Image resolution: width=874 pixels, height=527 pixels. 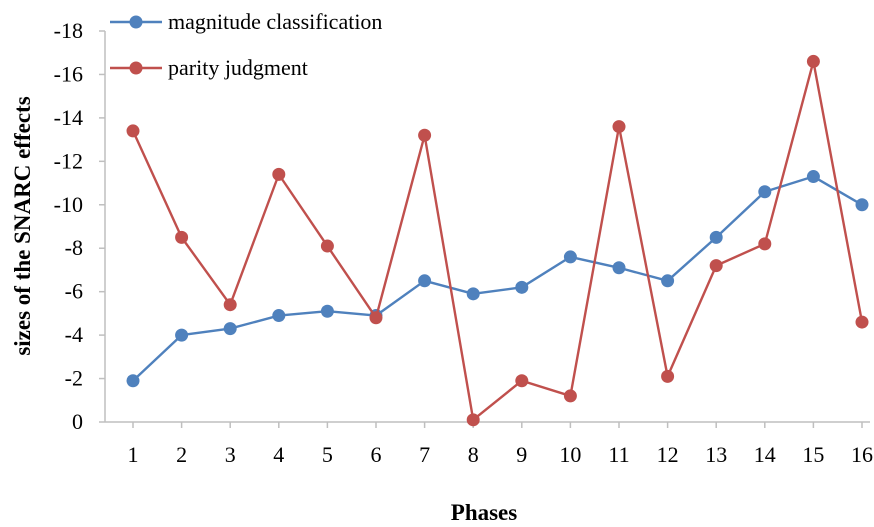 What do you see at coordinates (230, 454) in the screenshot?
I see `x-tick-label: 3` at bounding box center [230, 454].